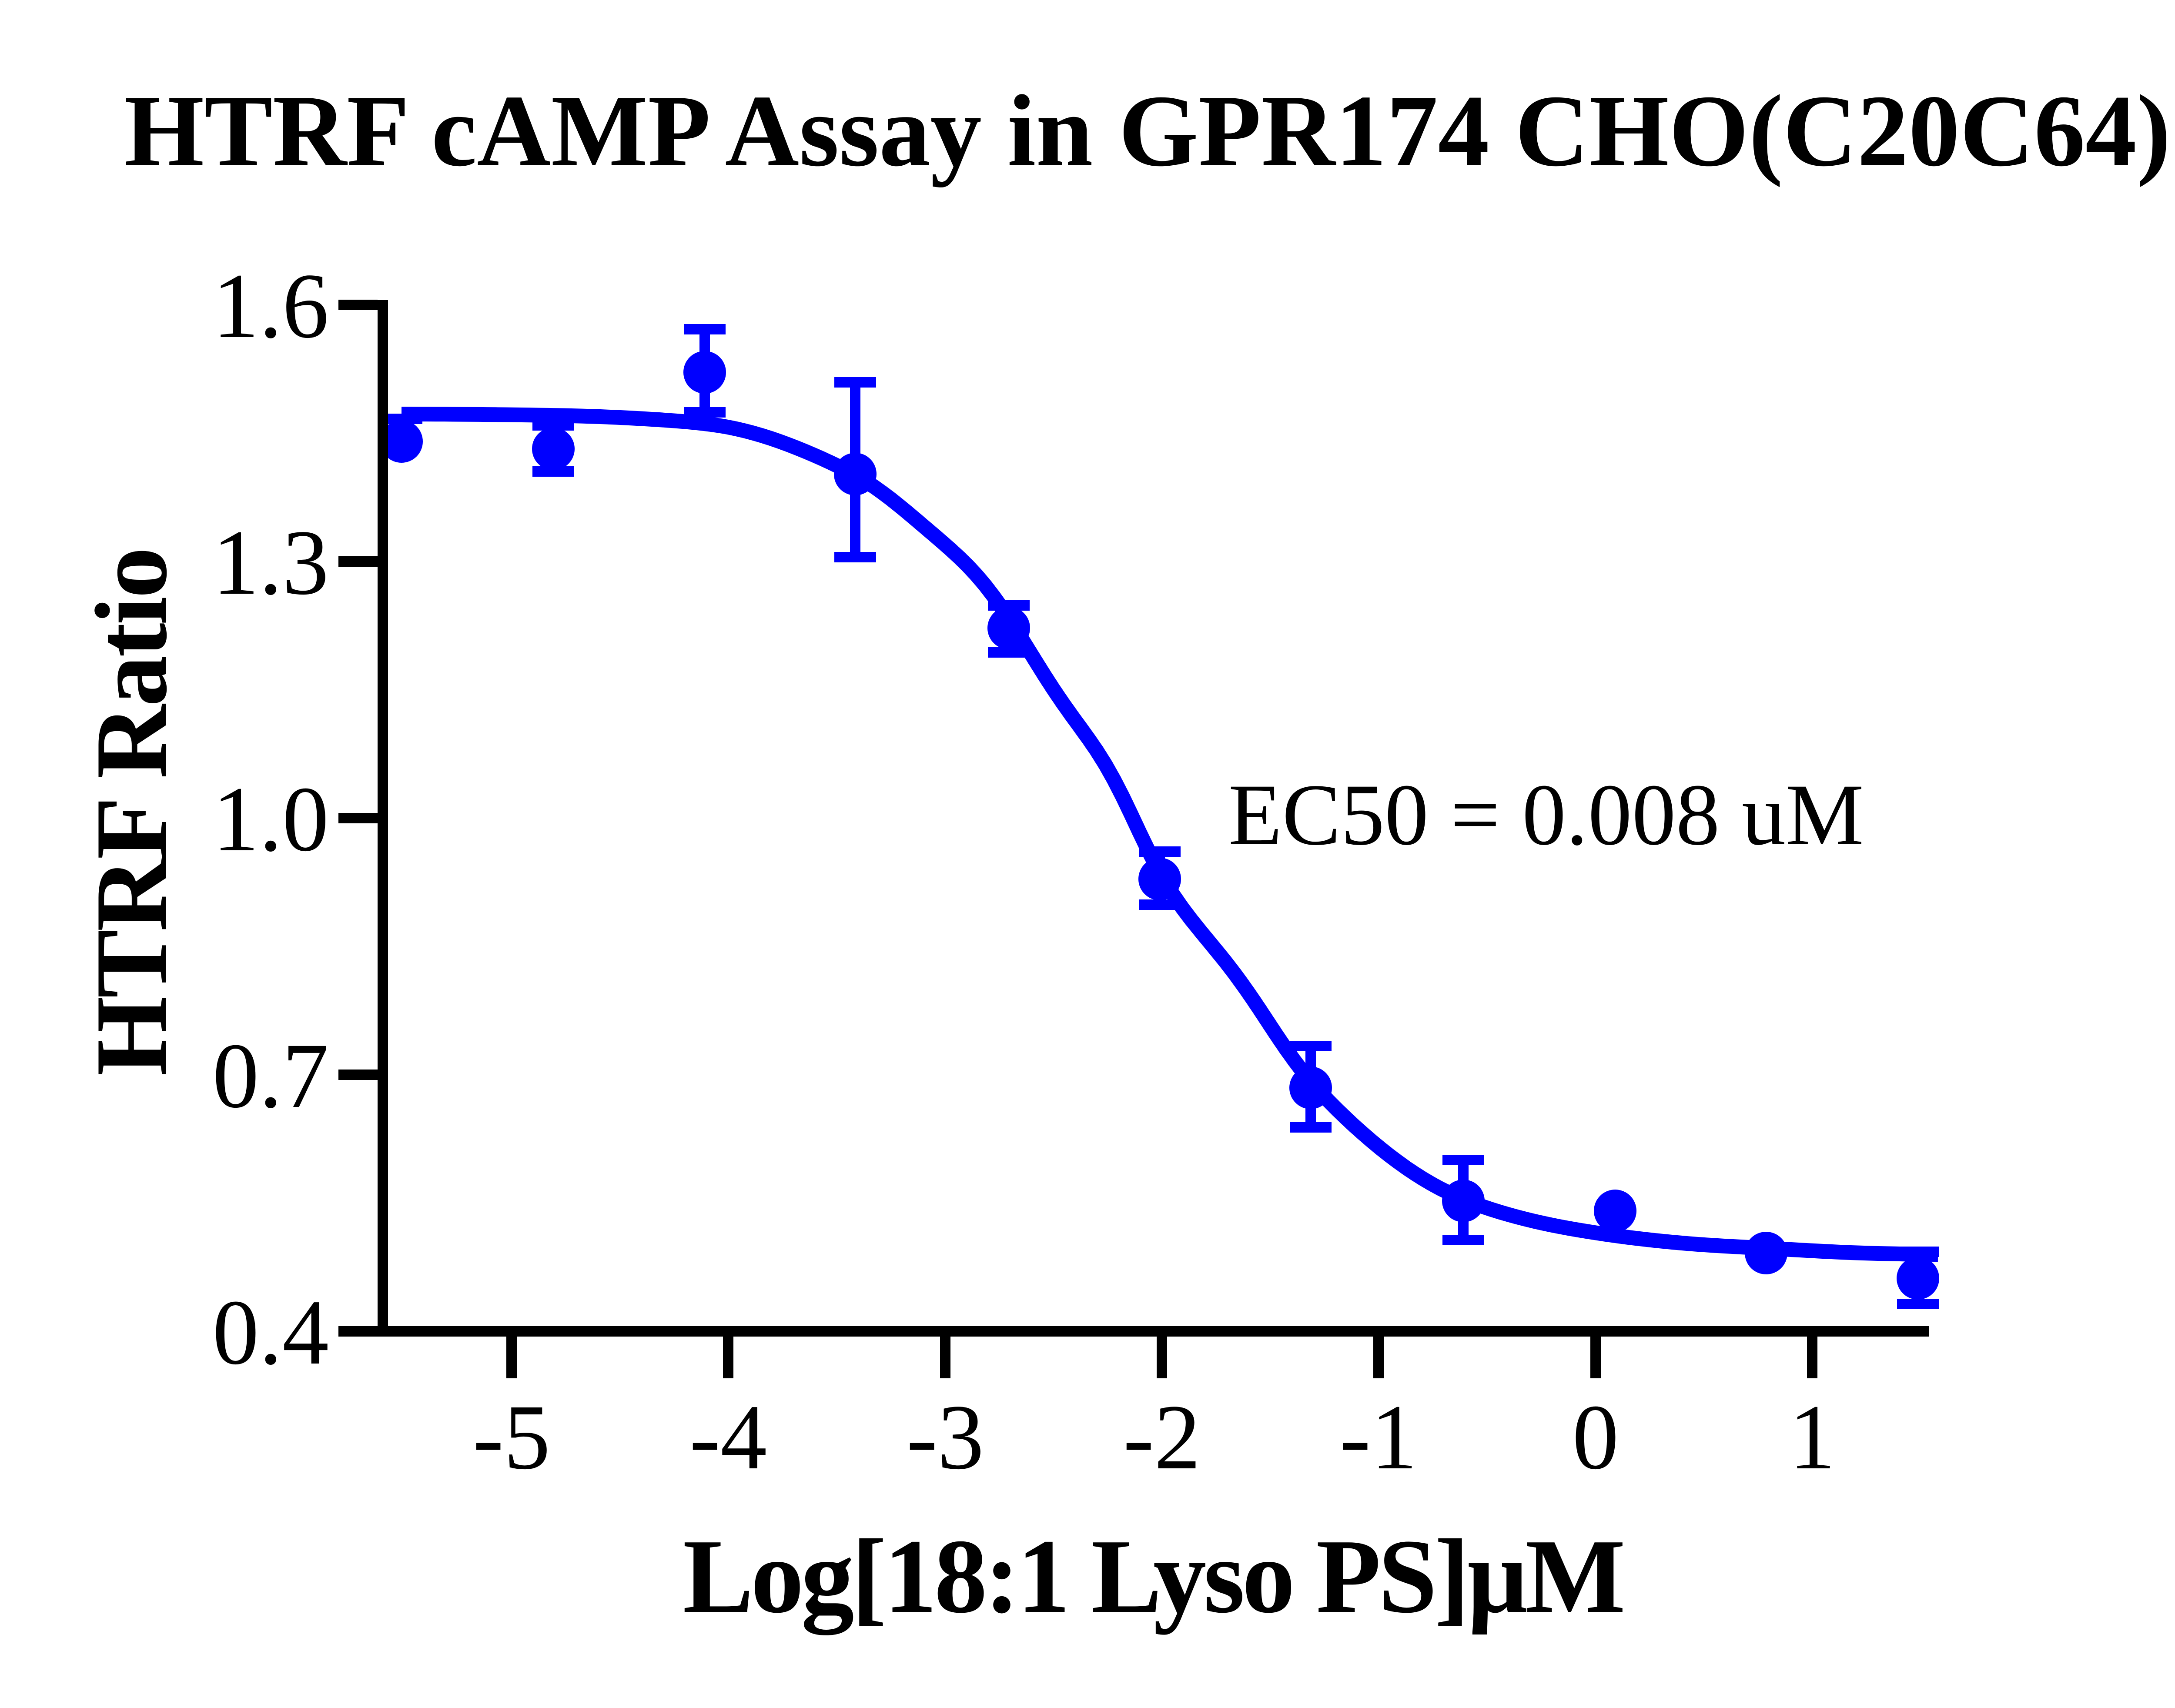 The image size is (2175, 1708). I want to click on svg-text: 1.6, so click(271, 306).